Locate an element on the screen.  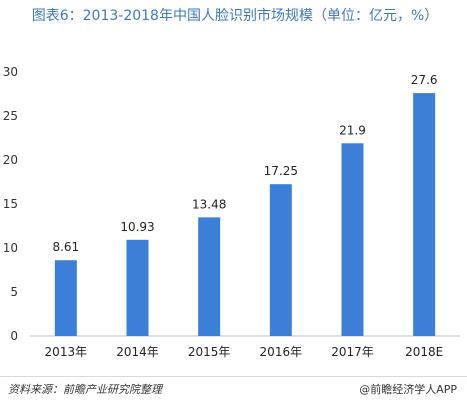
data-label: 17.25 is located at coordinates (281, 171).